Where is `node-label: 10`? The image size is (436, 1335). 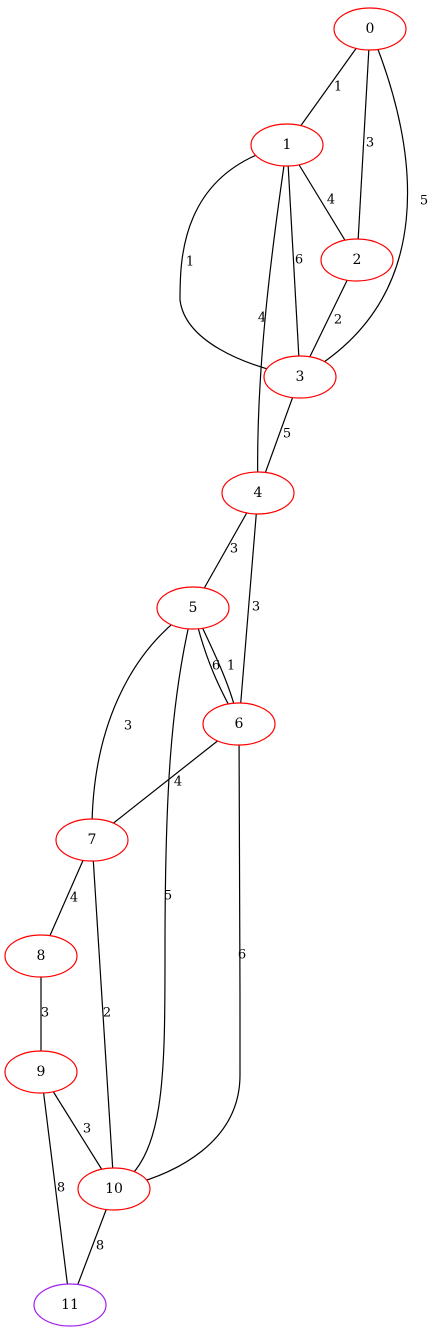
node-label: 10 is located at coordinates (114, 1189).